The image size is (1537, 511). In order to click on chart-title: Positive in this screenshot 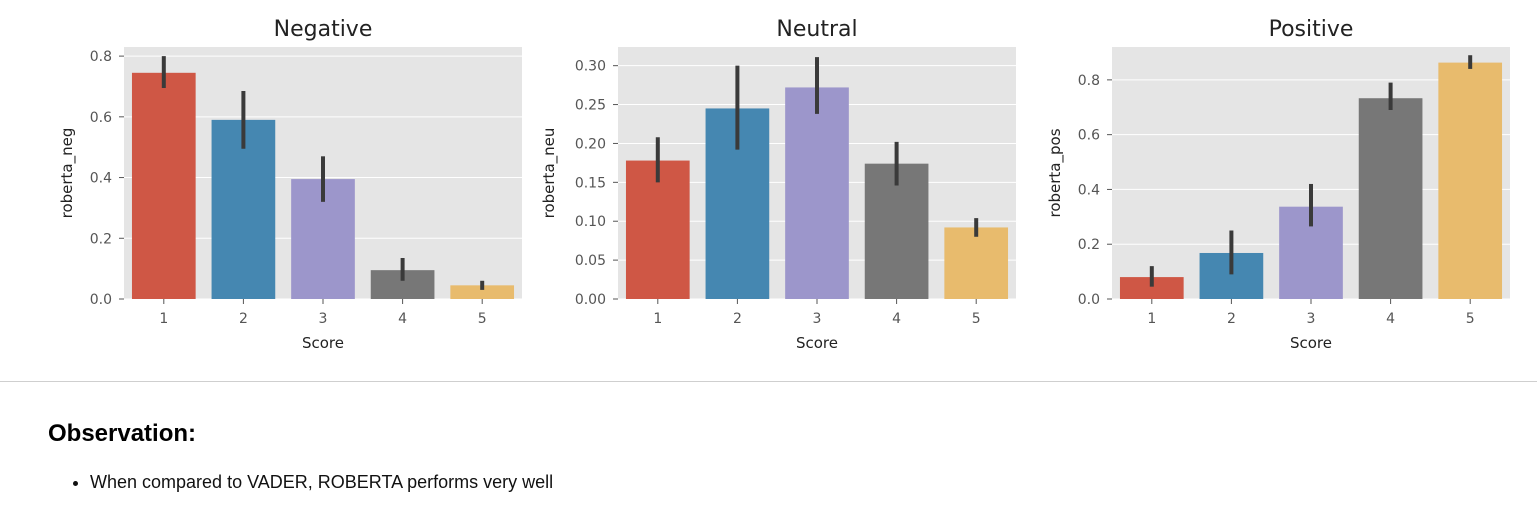, I will do `click(1311, 29)`.